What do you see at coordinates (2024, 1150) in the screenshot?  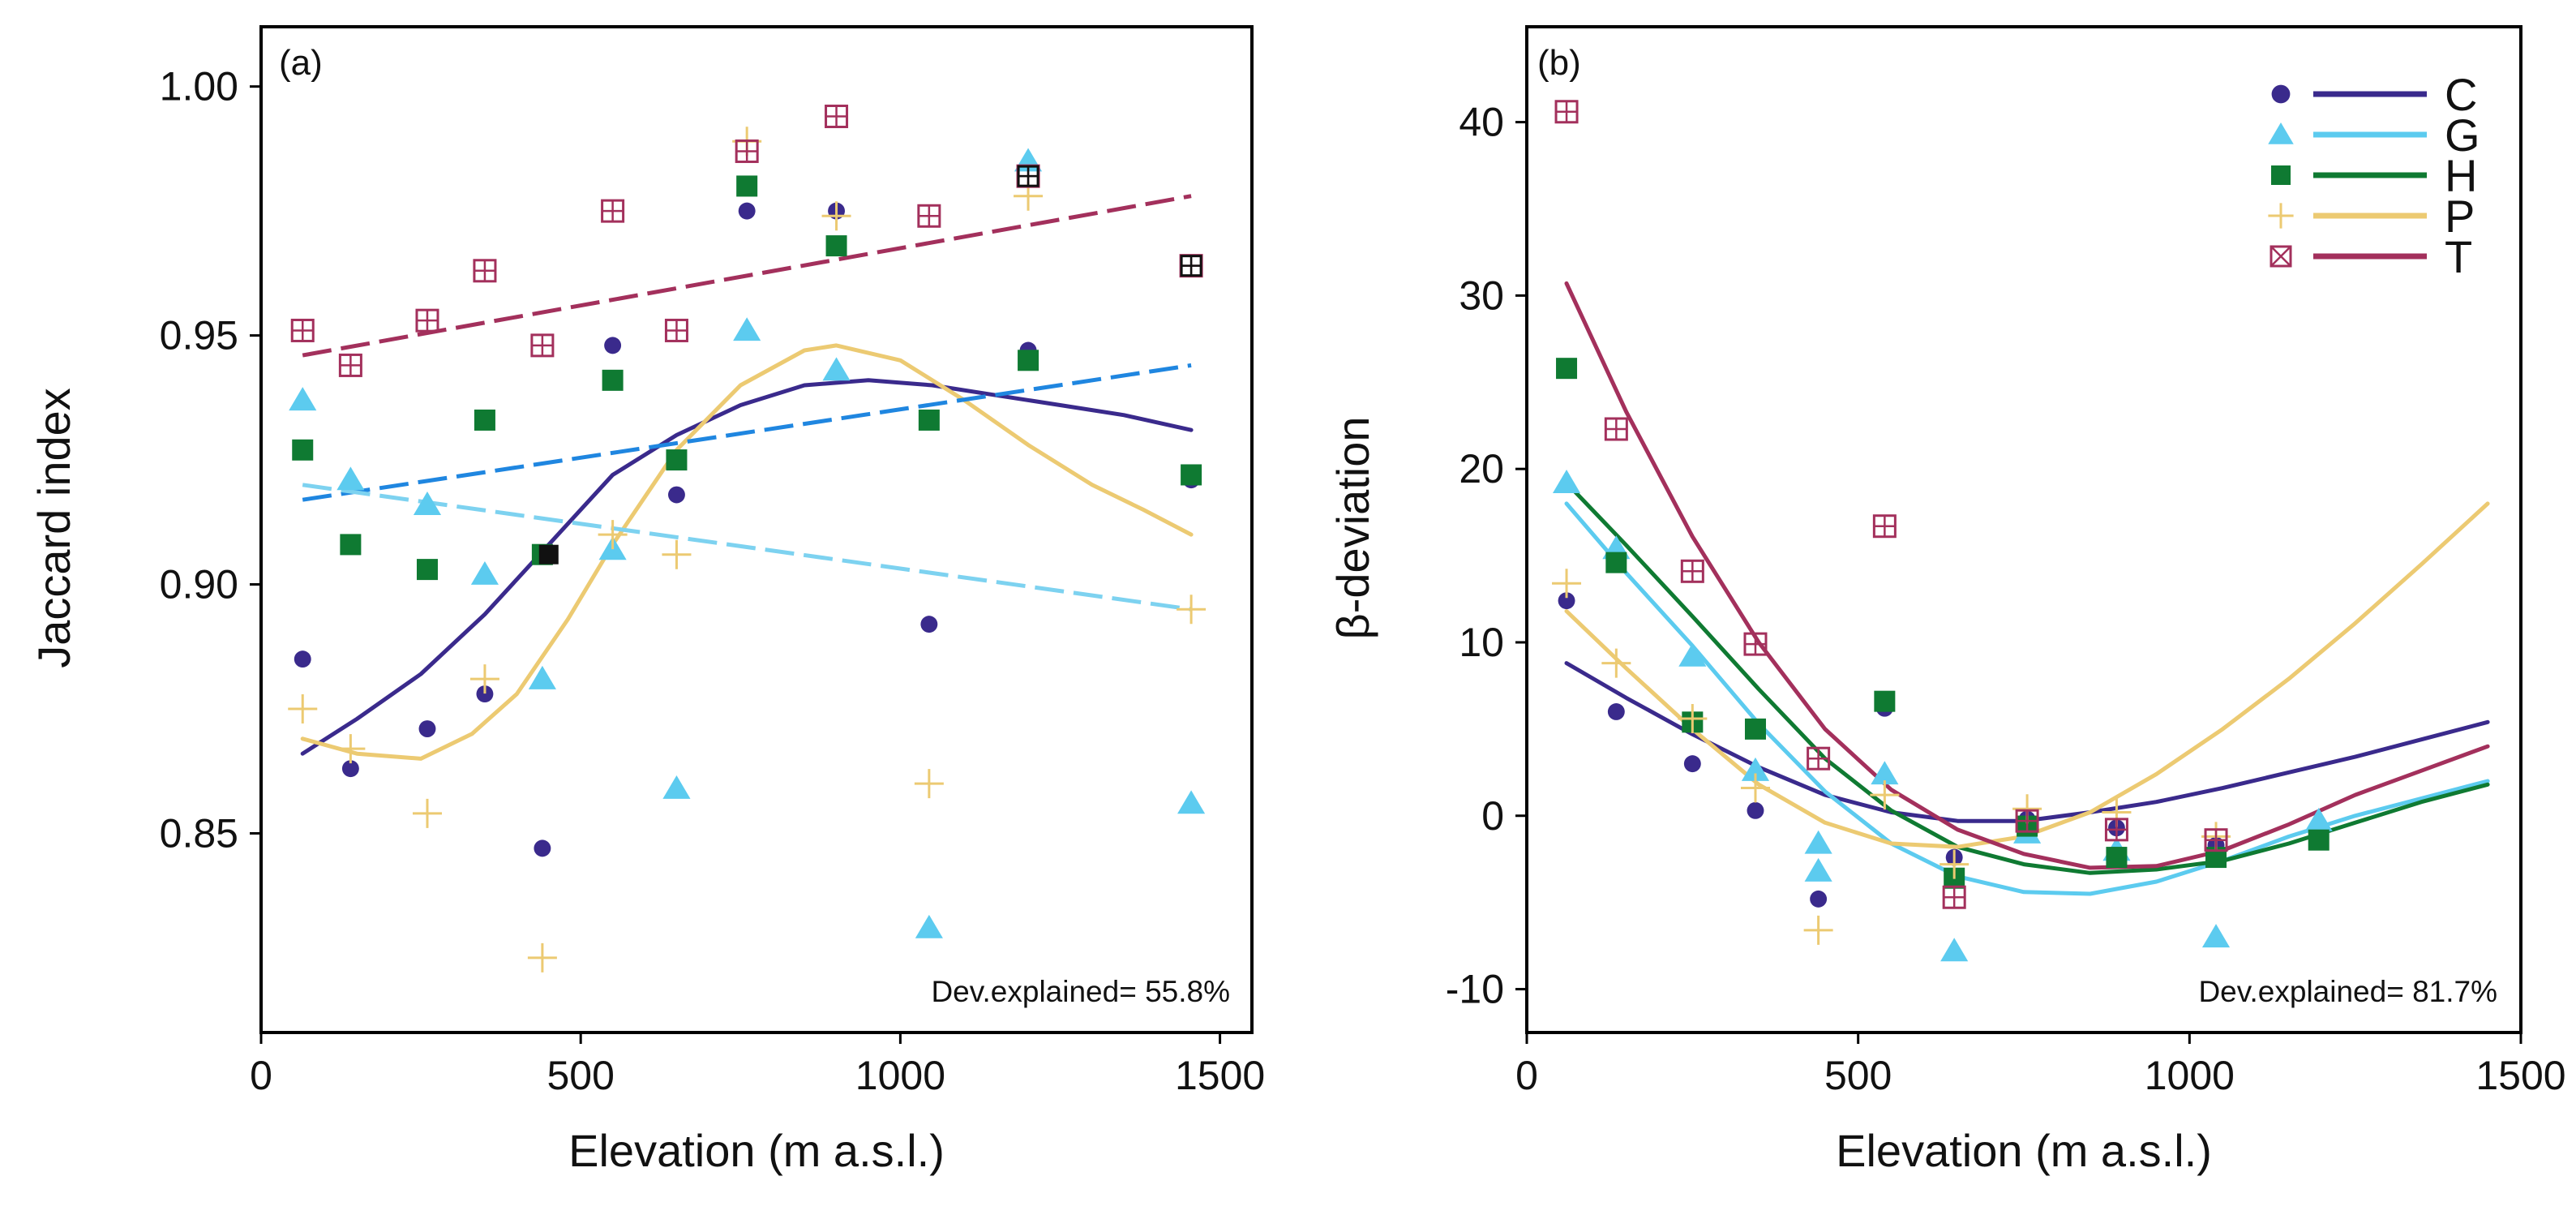 I see `x-axis-title-b: Elevation (m a.s.l.)` at bounding box center [2024, 1150].